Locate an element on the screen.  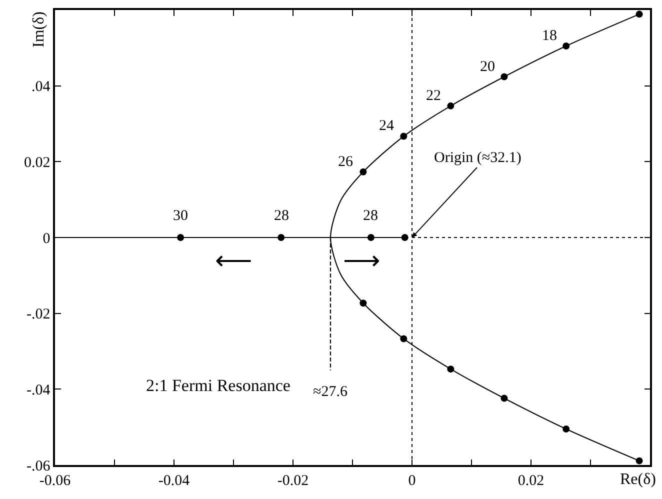
y-tick-label: .04 is located at coordinates (41, 87).